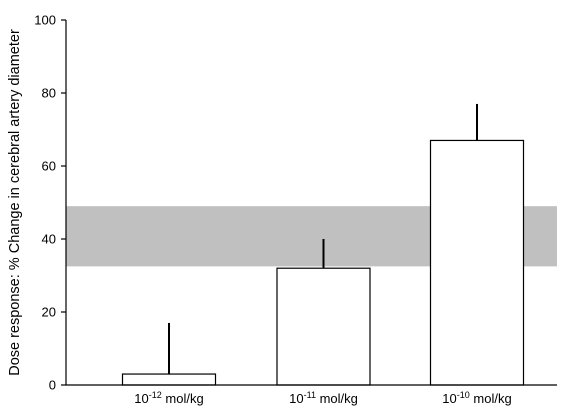 The image size is (561, 410). Describe the element at coordinates (323, 398) in the screenshot. I see `x-category-label: 10-11 mol/kg` at that location.